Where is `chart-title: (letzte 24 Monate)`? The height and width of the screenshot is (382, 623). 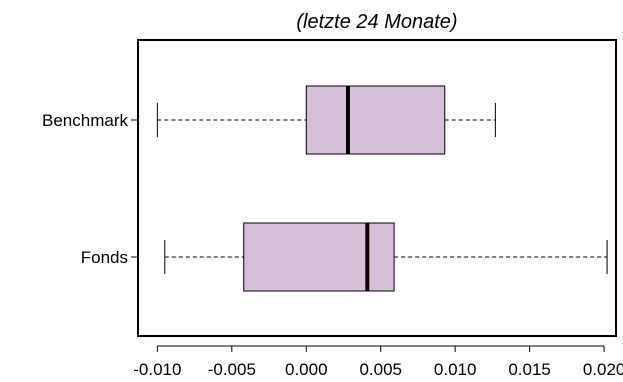
chart-title: (letzte 24 Monate) is located at coordinates (376, 22).